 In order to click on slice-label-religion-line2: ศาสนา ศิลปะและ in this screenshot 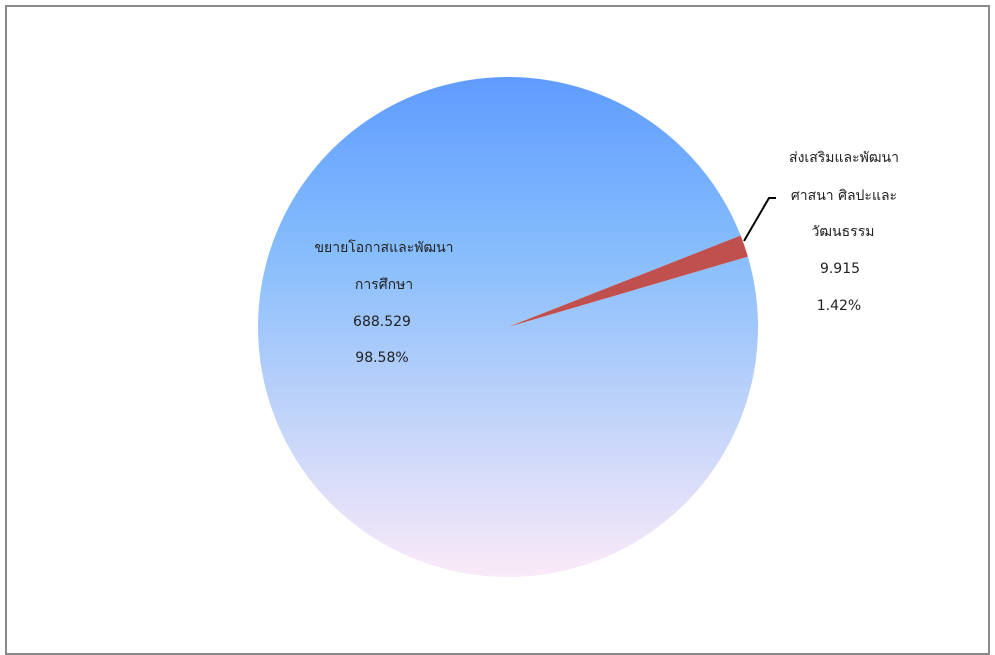, I will do `click(844, 196)`.